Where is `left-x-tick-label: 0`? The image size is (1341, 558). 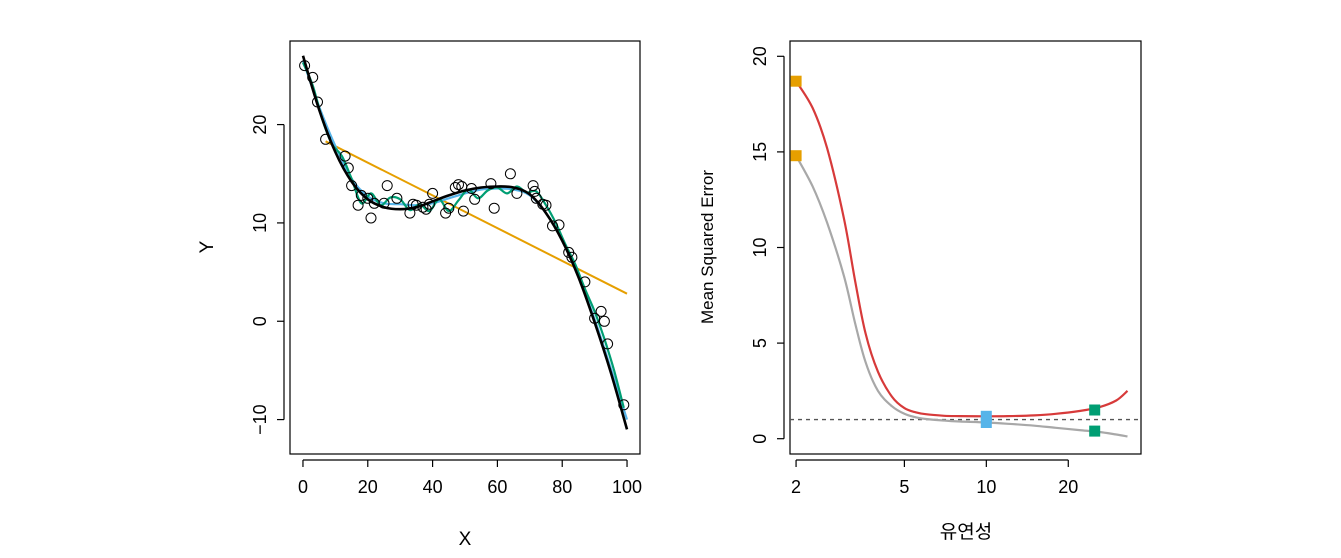 left-x-tick-label: 0 is located at coordinates (303, 487).